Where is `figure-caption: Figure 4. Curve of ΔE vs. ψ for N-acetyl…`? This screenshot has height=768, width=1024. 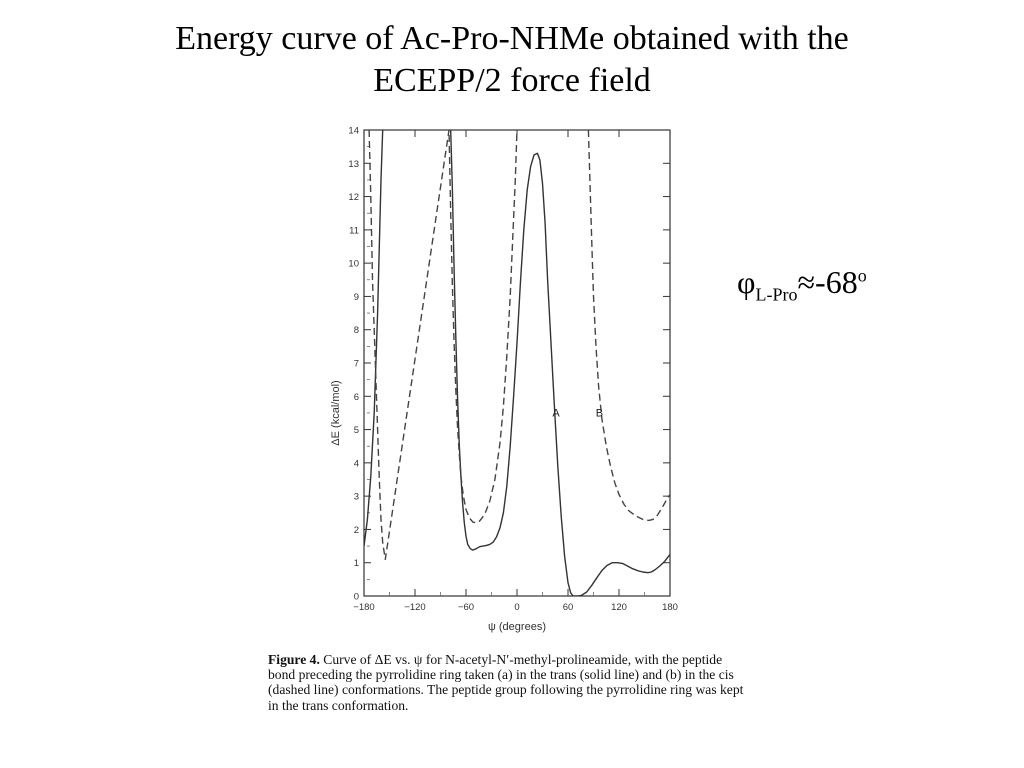 figure-caption: Figure 4. Curve of ΔE vs. ψ for N-acetyl… is located at coordinates (507, 682).